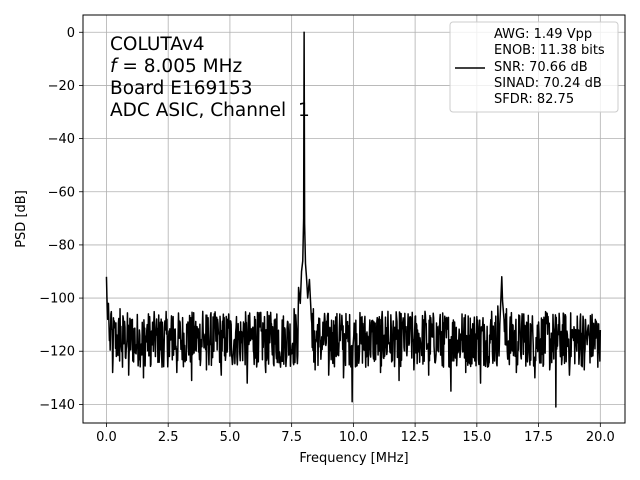  What do you see at coordinates (543, 34) in the screenshot?
I see `legend-awg: AWG: 1.49 Vpp` at bounding box center [543, 34].